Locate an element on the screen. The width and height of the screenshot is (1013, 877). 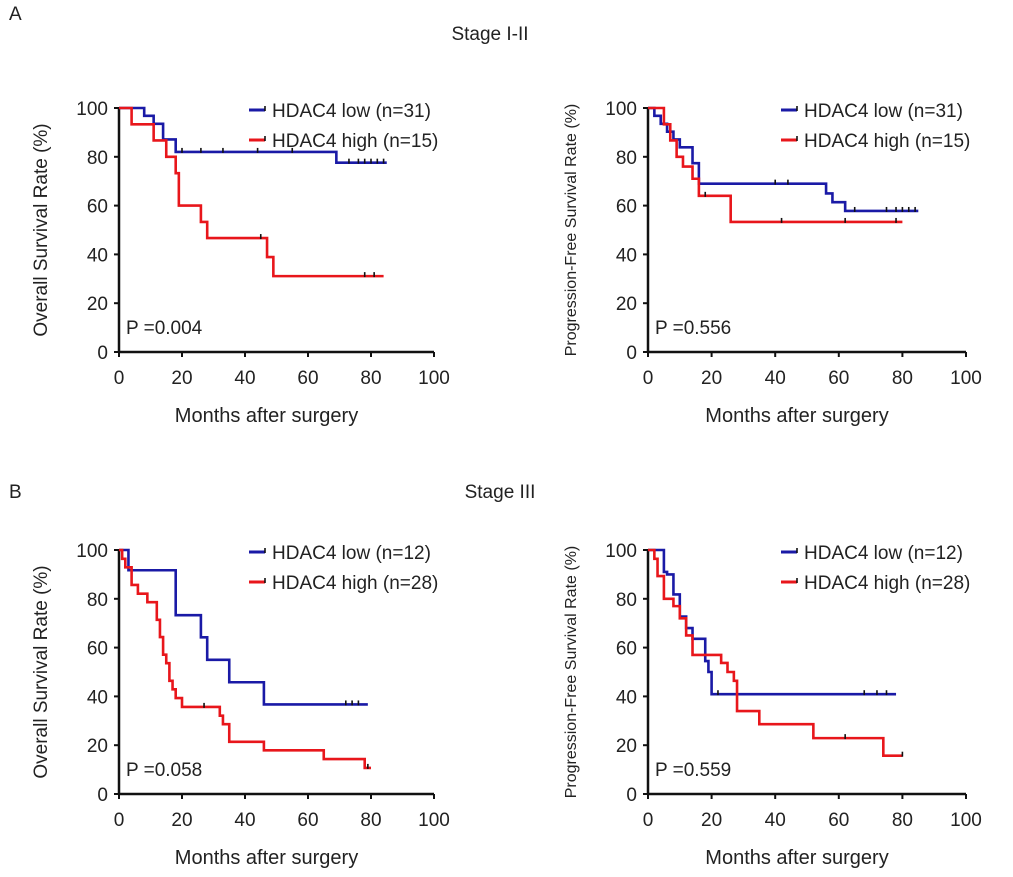
p-value: P =0.559 is located at coordinates (693, 770).